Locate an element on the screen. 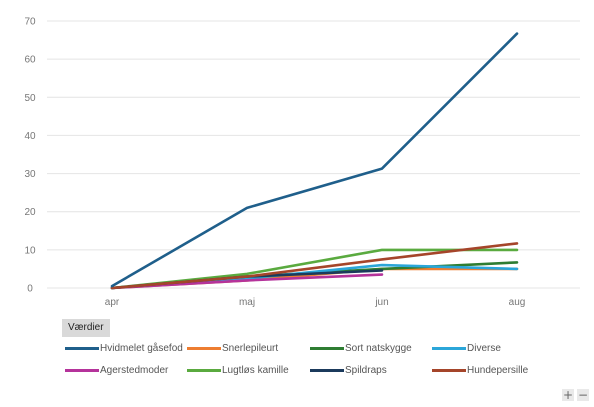 The width and height of the screenshot is (594, 407). legend-label: Diverse is located at coordinates (484, 348).